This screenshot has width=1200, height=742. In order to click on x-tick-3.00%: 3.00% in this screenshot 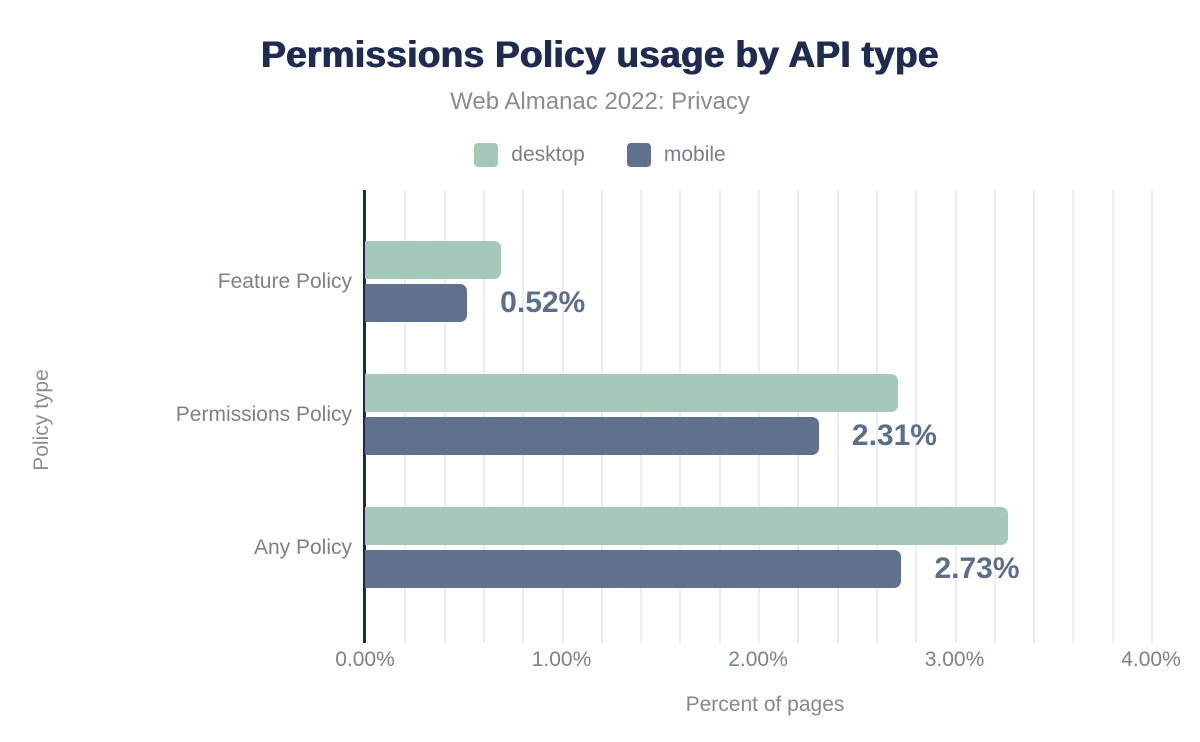, I will do `click(954, 659)`.